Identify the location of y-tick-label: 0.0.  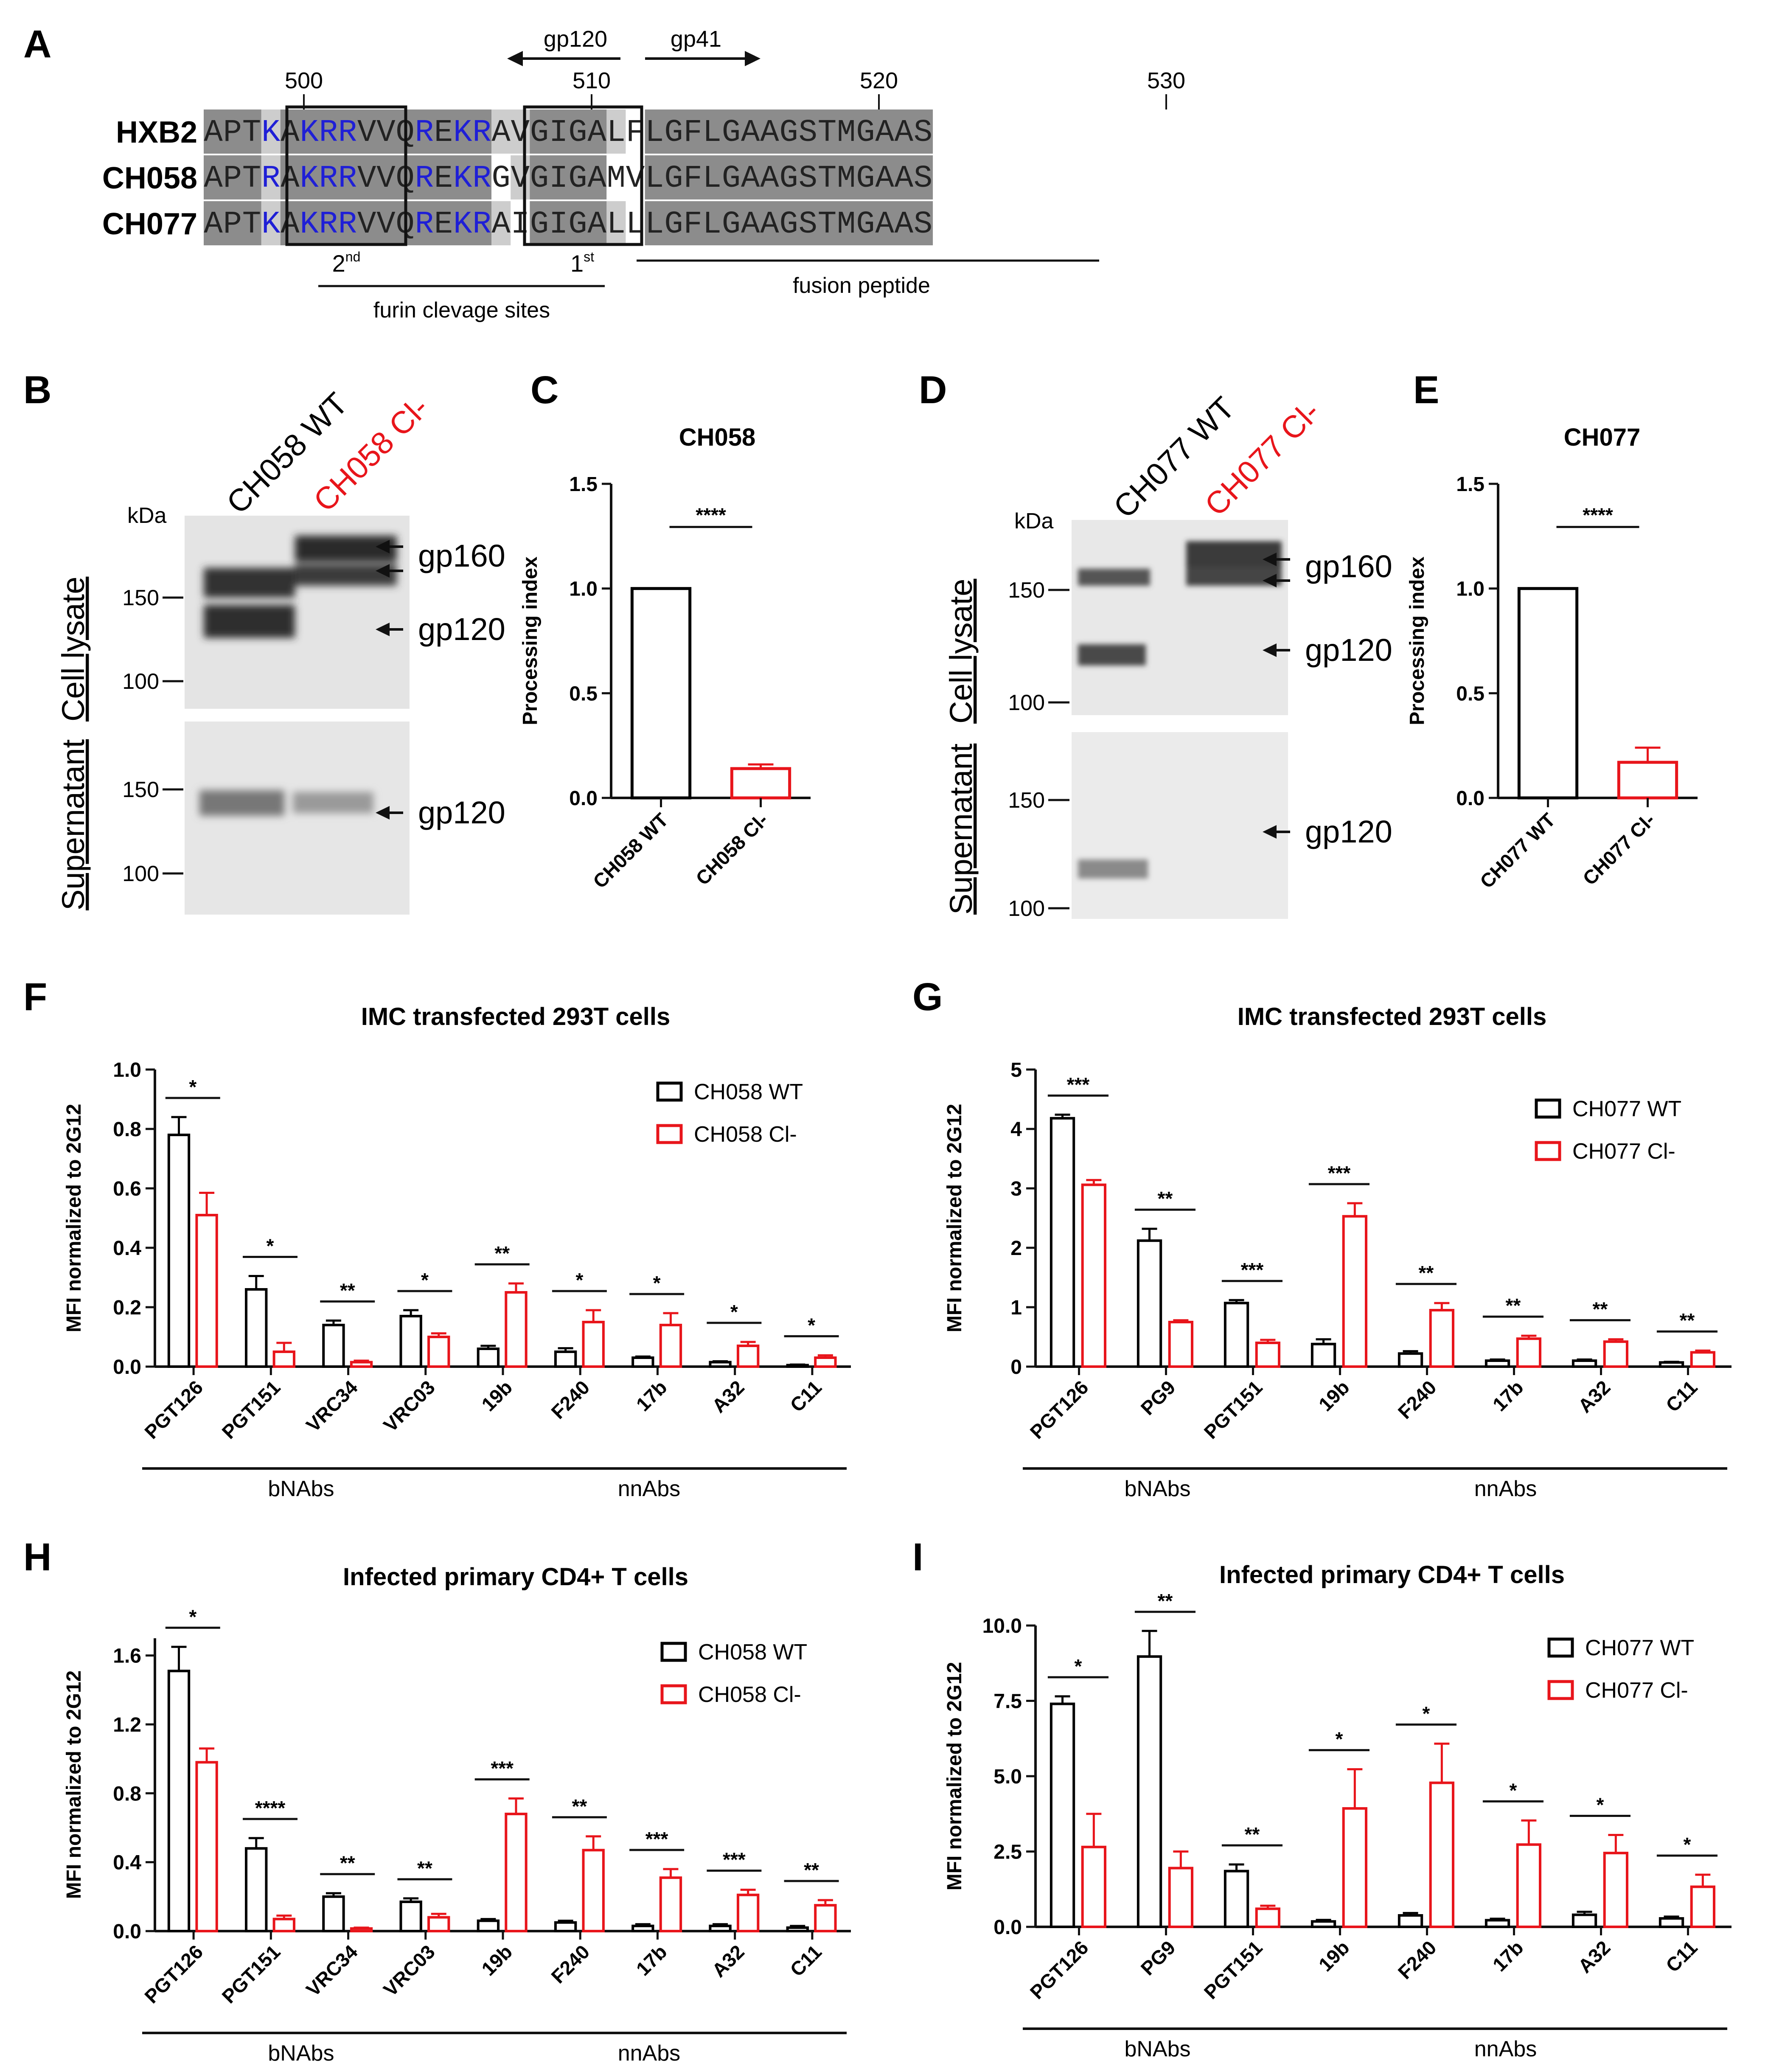
(127, 1367).